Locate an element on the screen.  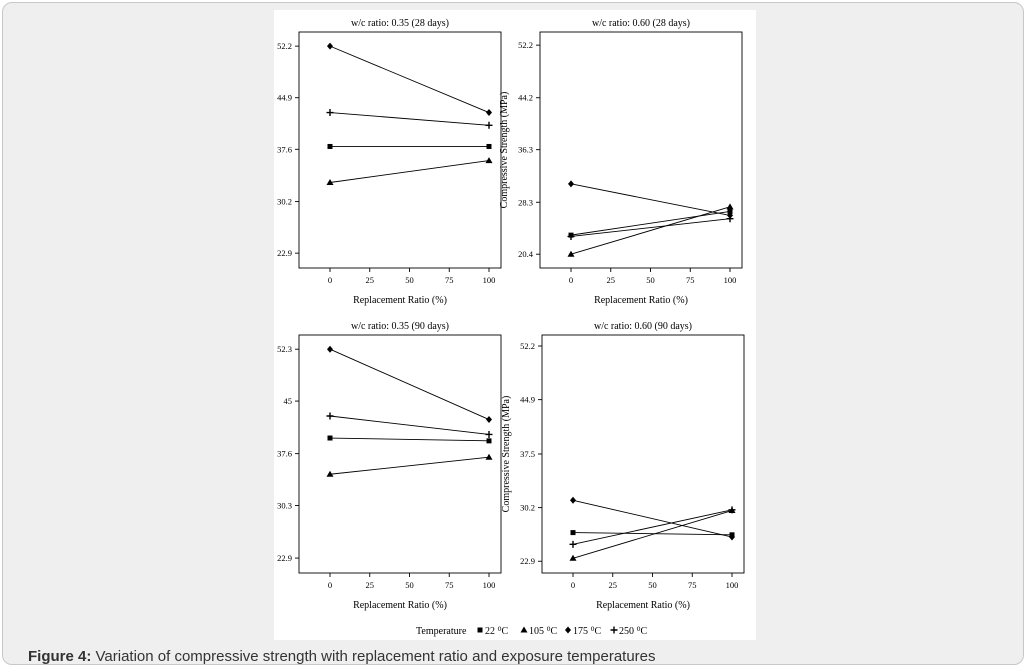
chart-title: w/c ratio: 0.35 (28 days) is located at coordinates (400, 23).